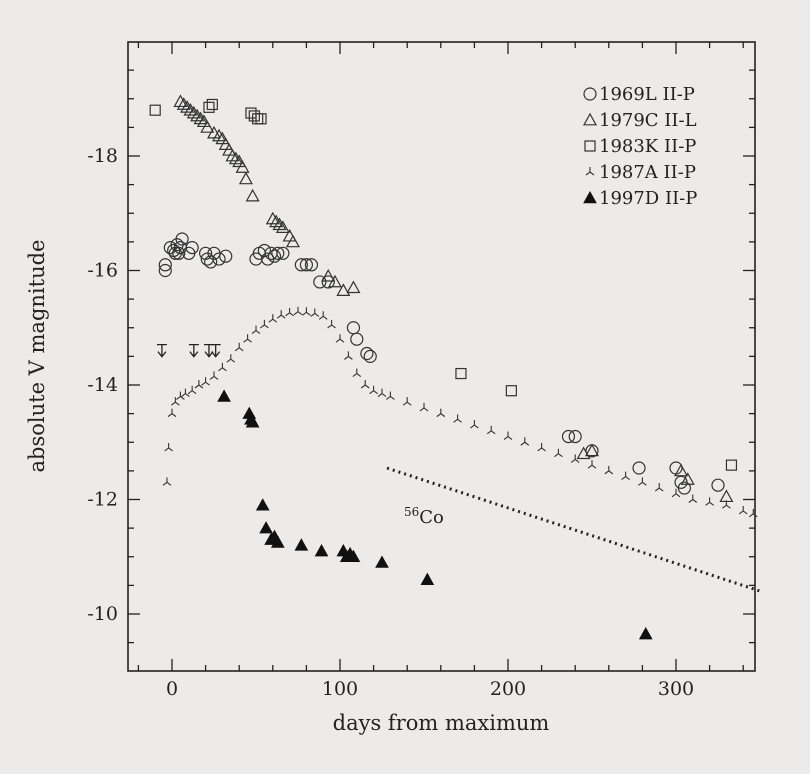 This screenshot has height=774, width=810. What do you see at coordinates (508, 689) in the screenshot?
I see `x-tick-label: 200` at bounding box center [508, 689].